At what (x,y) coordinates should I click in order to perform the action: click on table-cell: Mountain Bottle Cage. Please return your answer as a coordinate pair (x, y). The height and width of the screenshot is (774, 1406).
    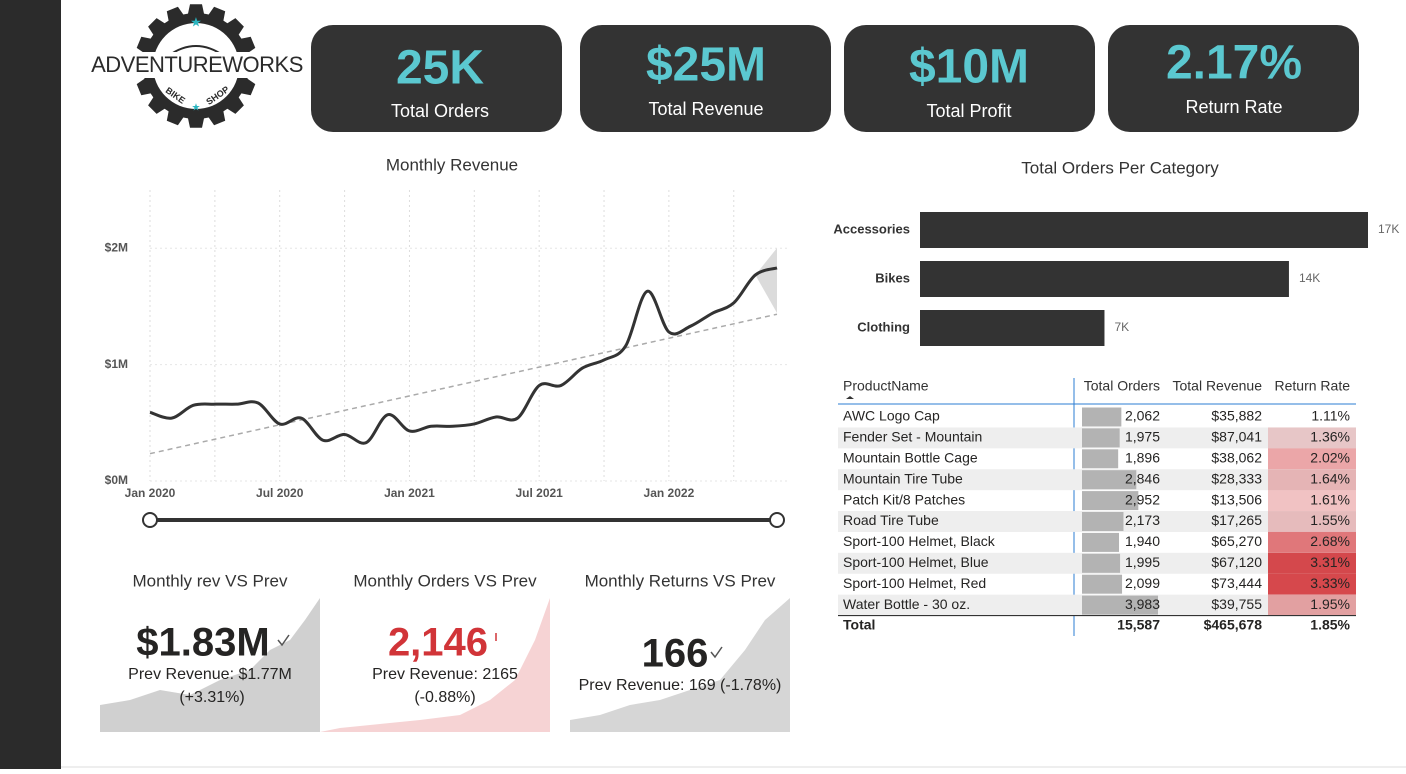
    Looking at the image, I should click on (910, 458).